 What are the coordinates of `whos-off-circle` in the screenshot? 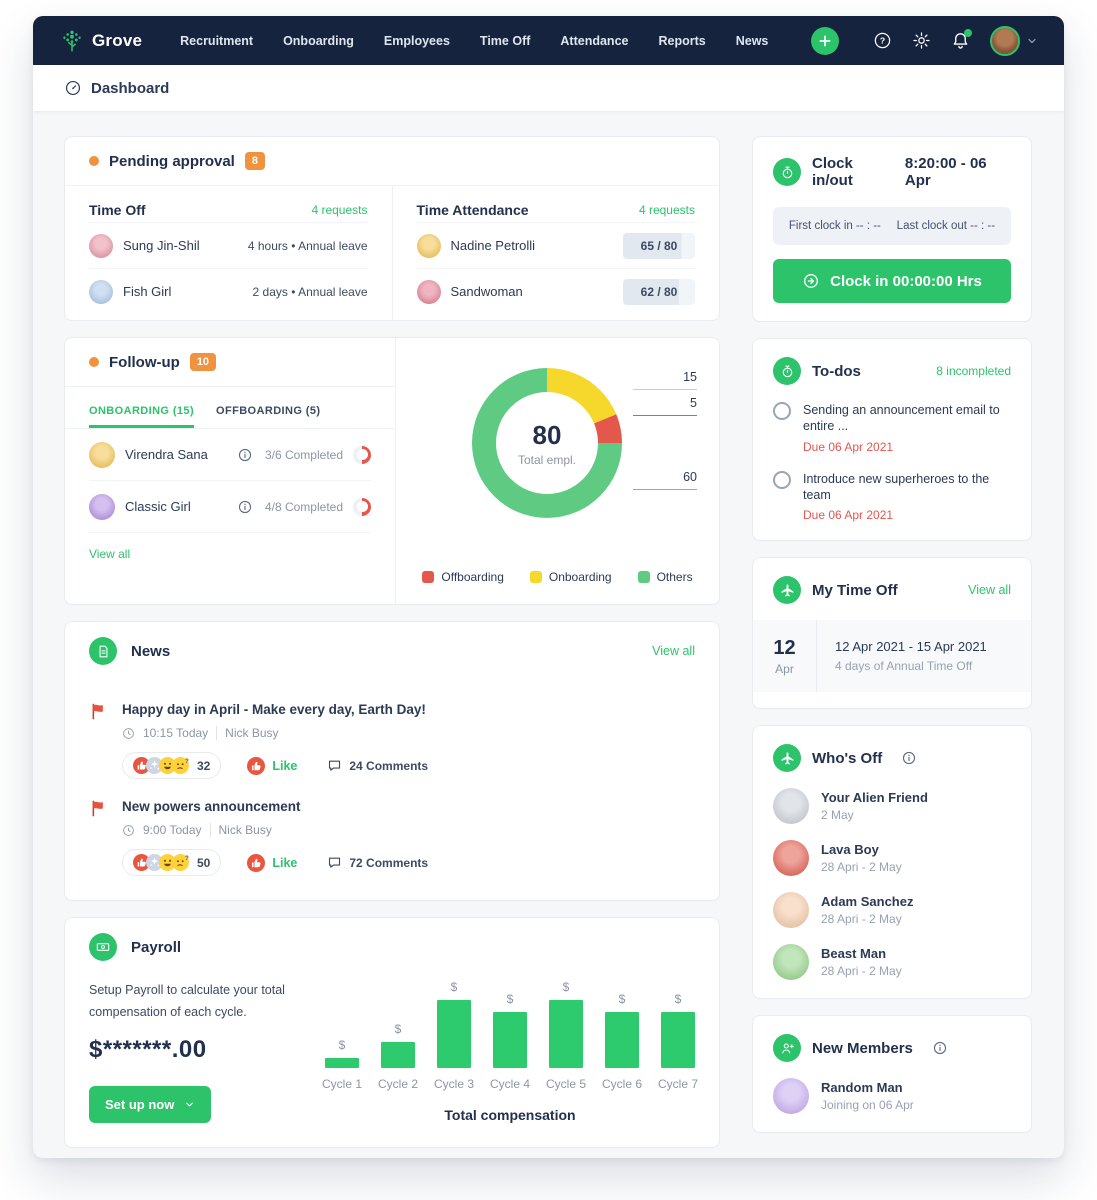 It's located at (787, 758).